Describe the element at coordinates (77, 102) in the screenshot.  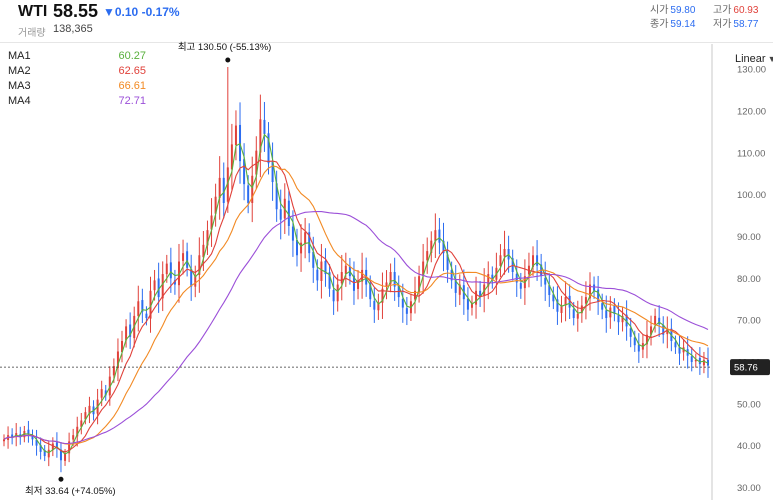
I see `legend-ma4: MA4 72.71` at that location.